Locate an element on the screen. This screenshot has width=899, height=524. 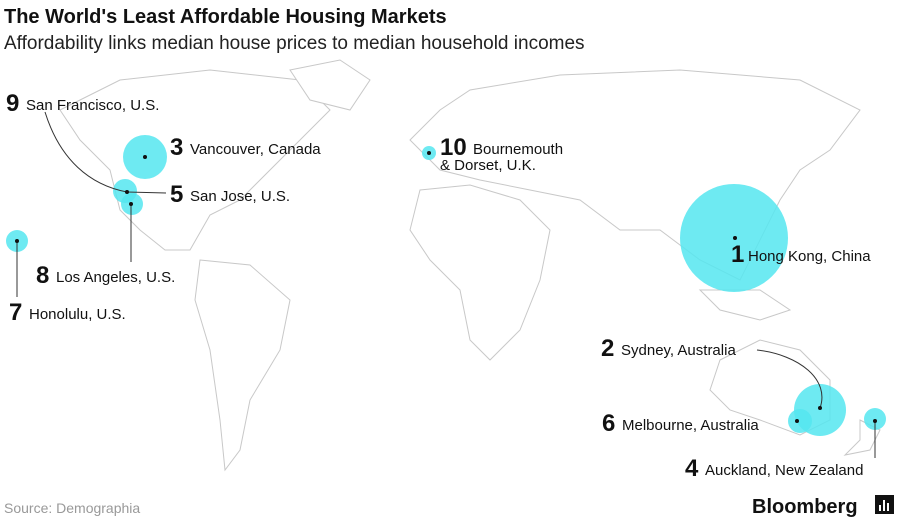
market-label: Auckland, New Zealand is located at coordinates (784, 470).